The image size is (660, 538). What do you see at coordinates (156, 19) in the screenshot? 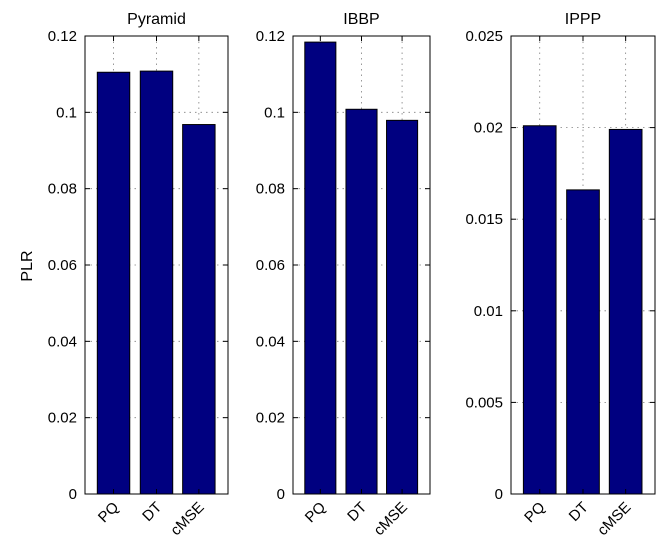
I see `panel-title: Pyramid` at bounding box center [156, 19].